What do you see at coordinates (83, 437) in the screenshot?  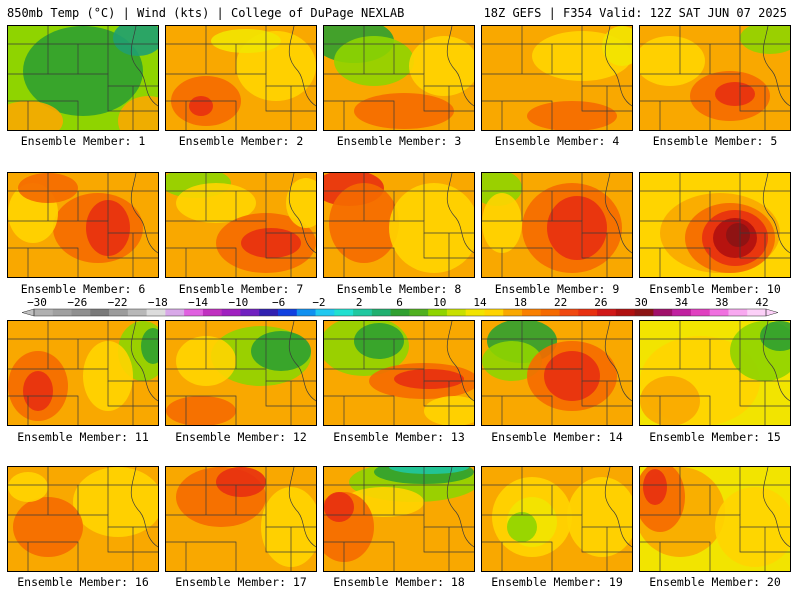 I see `ensemble-member-label: Ensemble Member: 11` at bounding box center [83, 437].